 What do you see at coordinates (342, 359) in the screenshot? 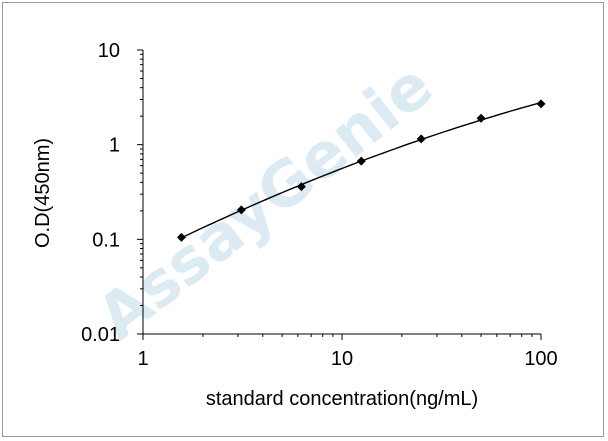
I see `x-tick-label: 10` at bounding box center [342, 359].